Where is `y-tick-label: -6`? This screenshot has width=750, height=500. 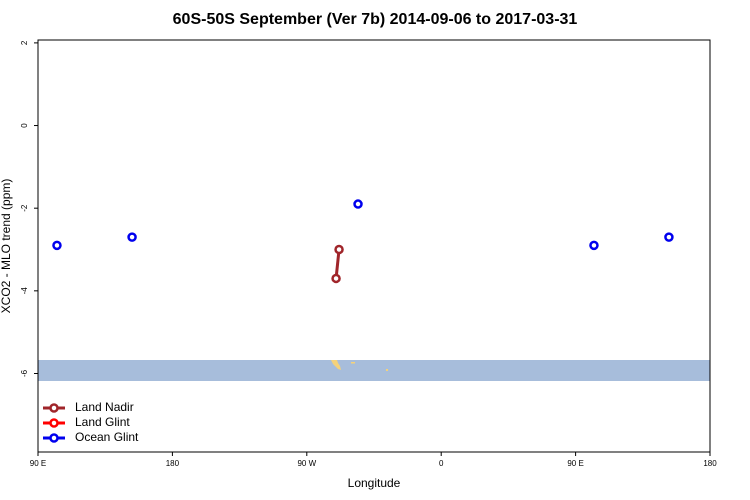
y-tick-label: -6 is located at coordinates (24, 373).